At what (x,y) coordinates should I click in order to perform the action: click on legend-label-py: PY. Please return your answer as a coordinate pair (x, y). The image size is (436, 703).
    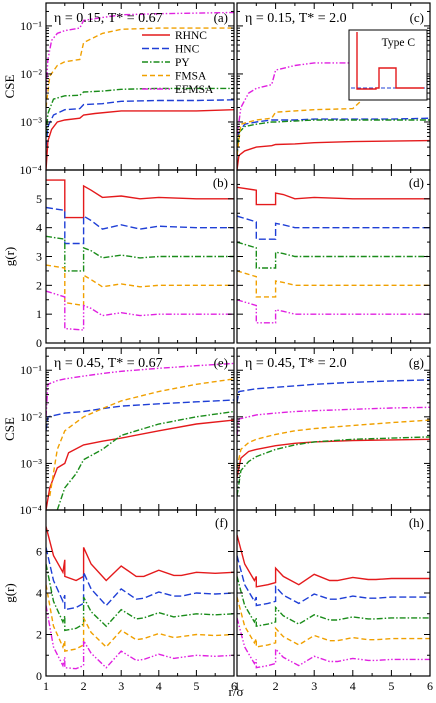
    Looking at the image, I should click on (182, 63).